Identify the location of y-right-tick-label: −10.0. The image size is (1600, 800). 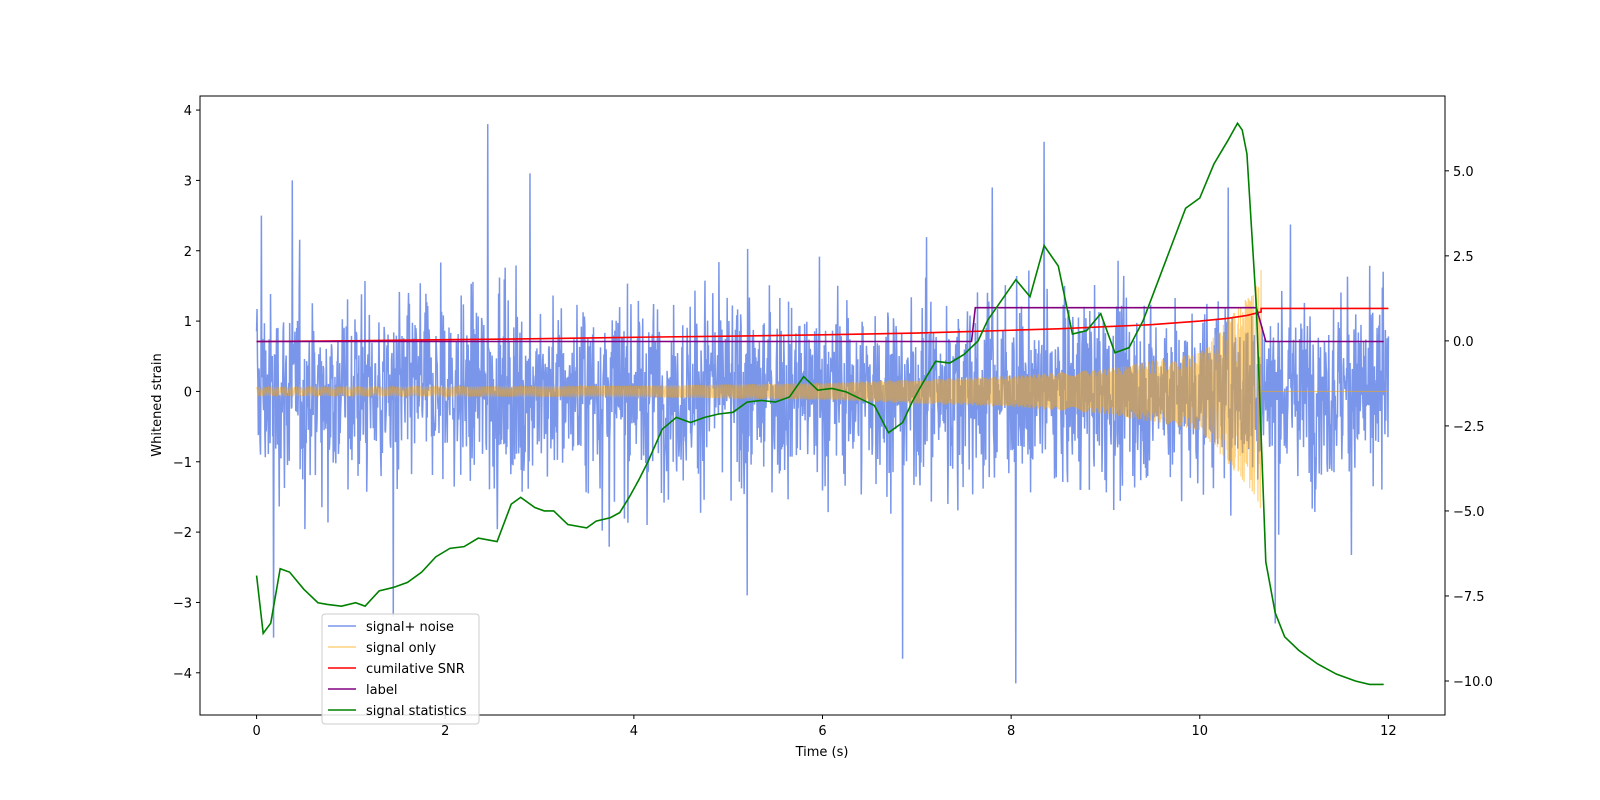
(1473, 682).